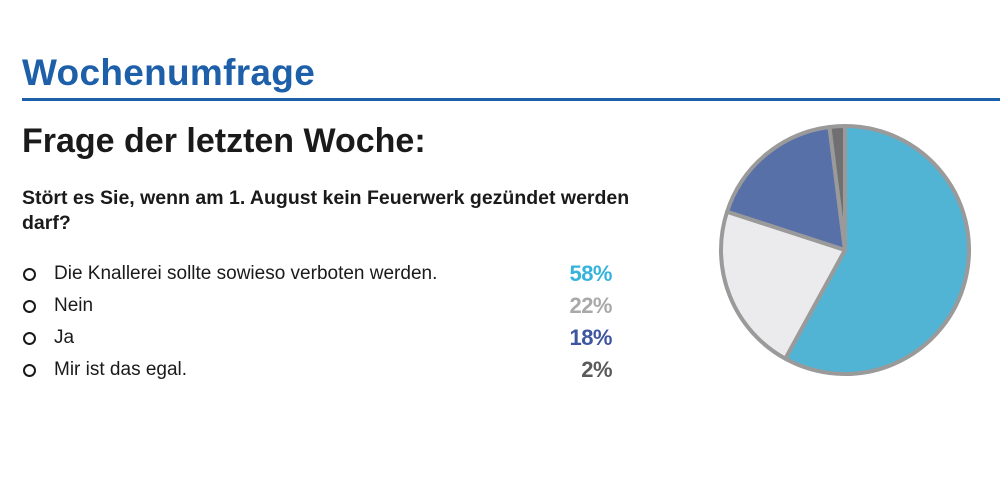 Image resolution: width=1000 pixels, height=500 pixels. What do you see at coordinates (590, 305) in the screenshot?
I see `option-percent: 22%` at bounding box center [590, 305].